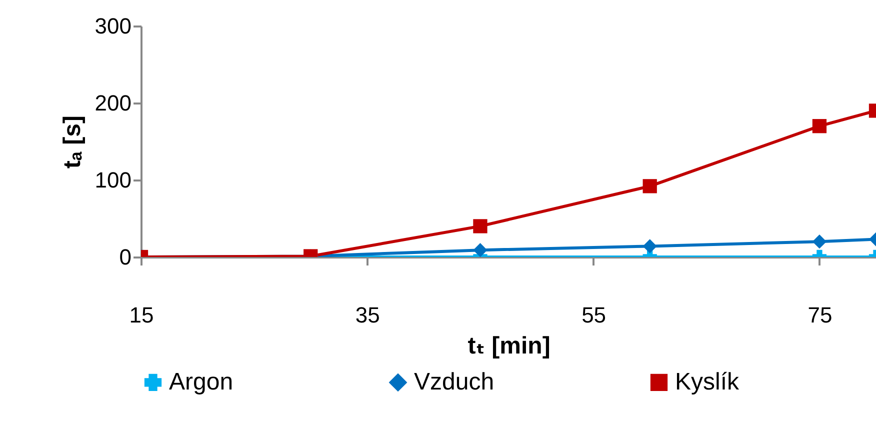 The image size is (876, 434). I want to click on legend-label: Vzduch, so click(454, 382).